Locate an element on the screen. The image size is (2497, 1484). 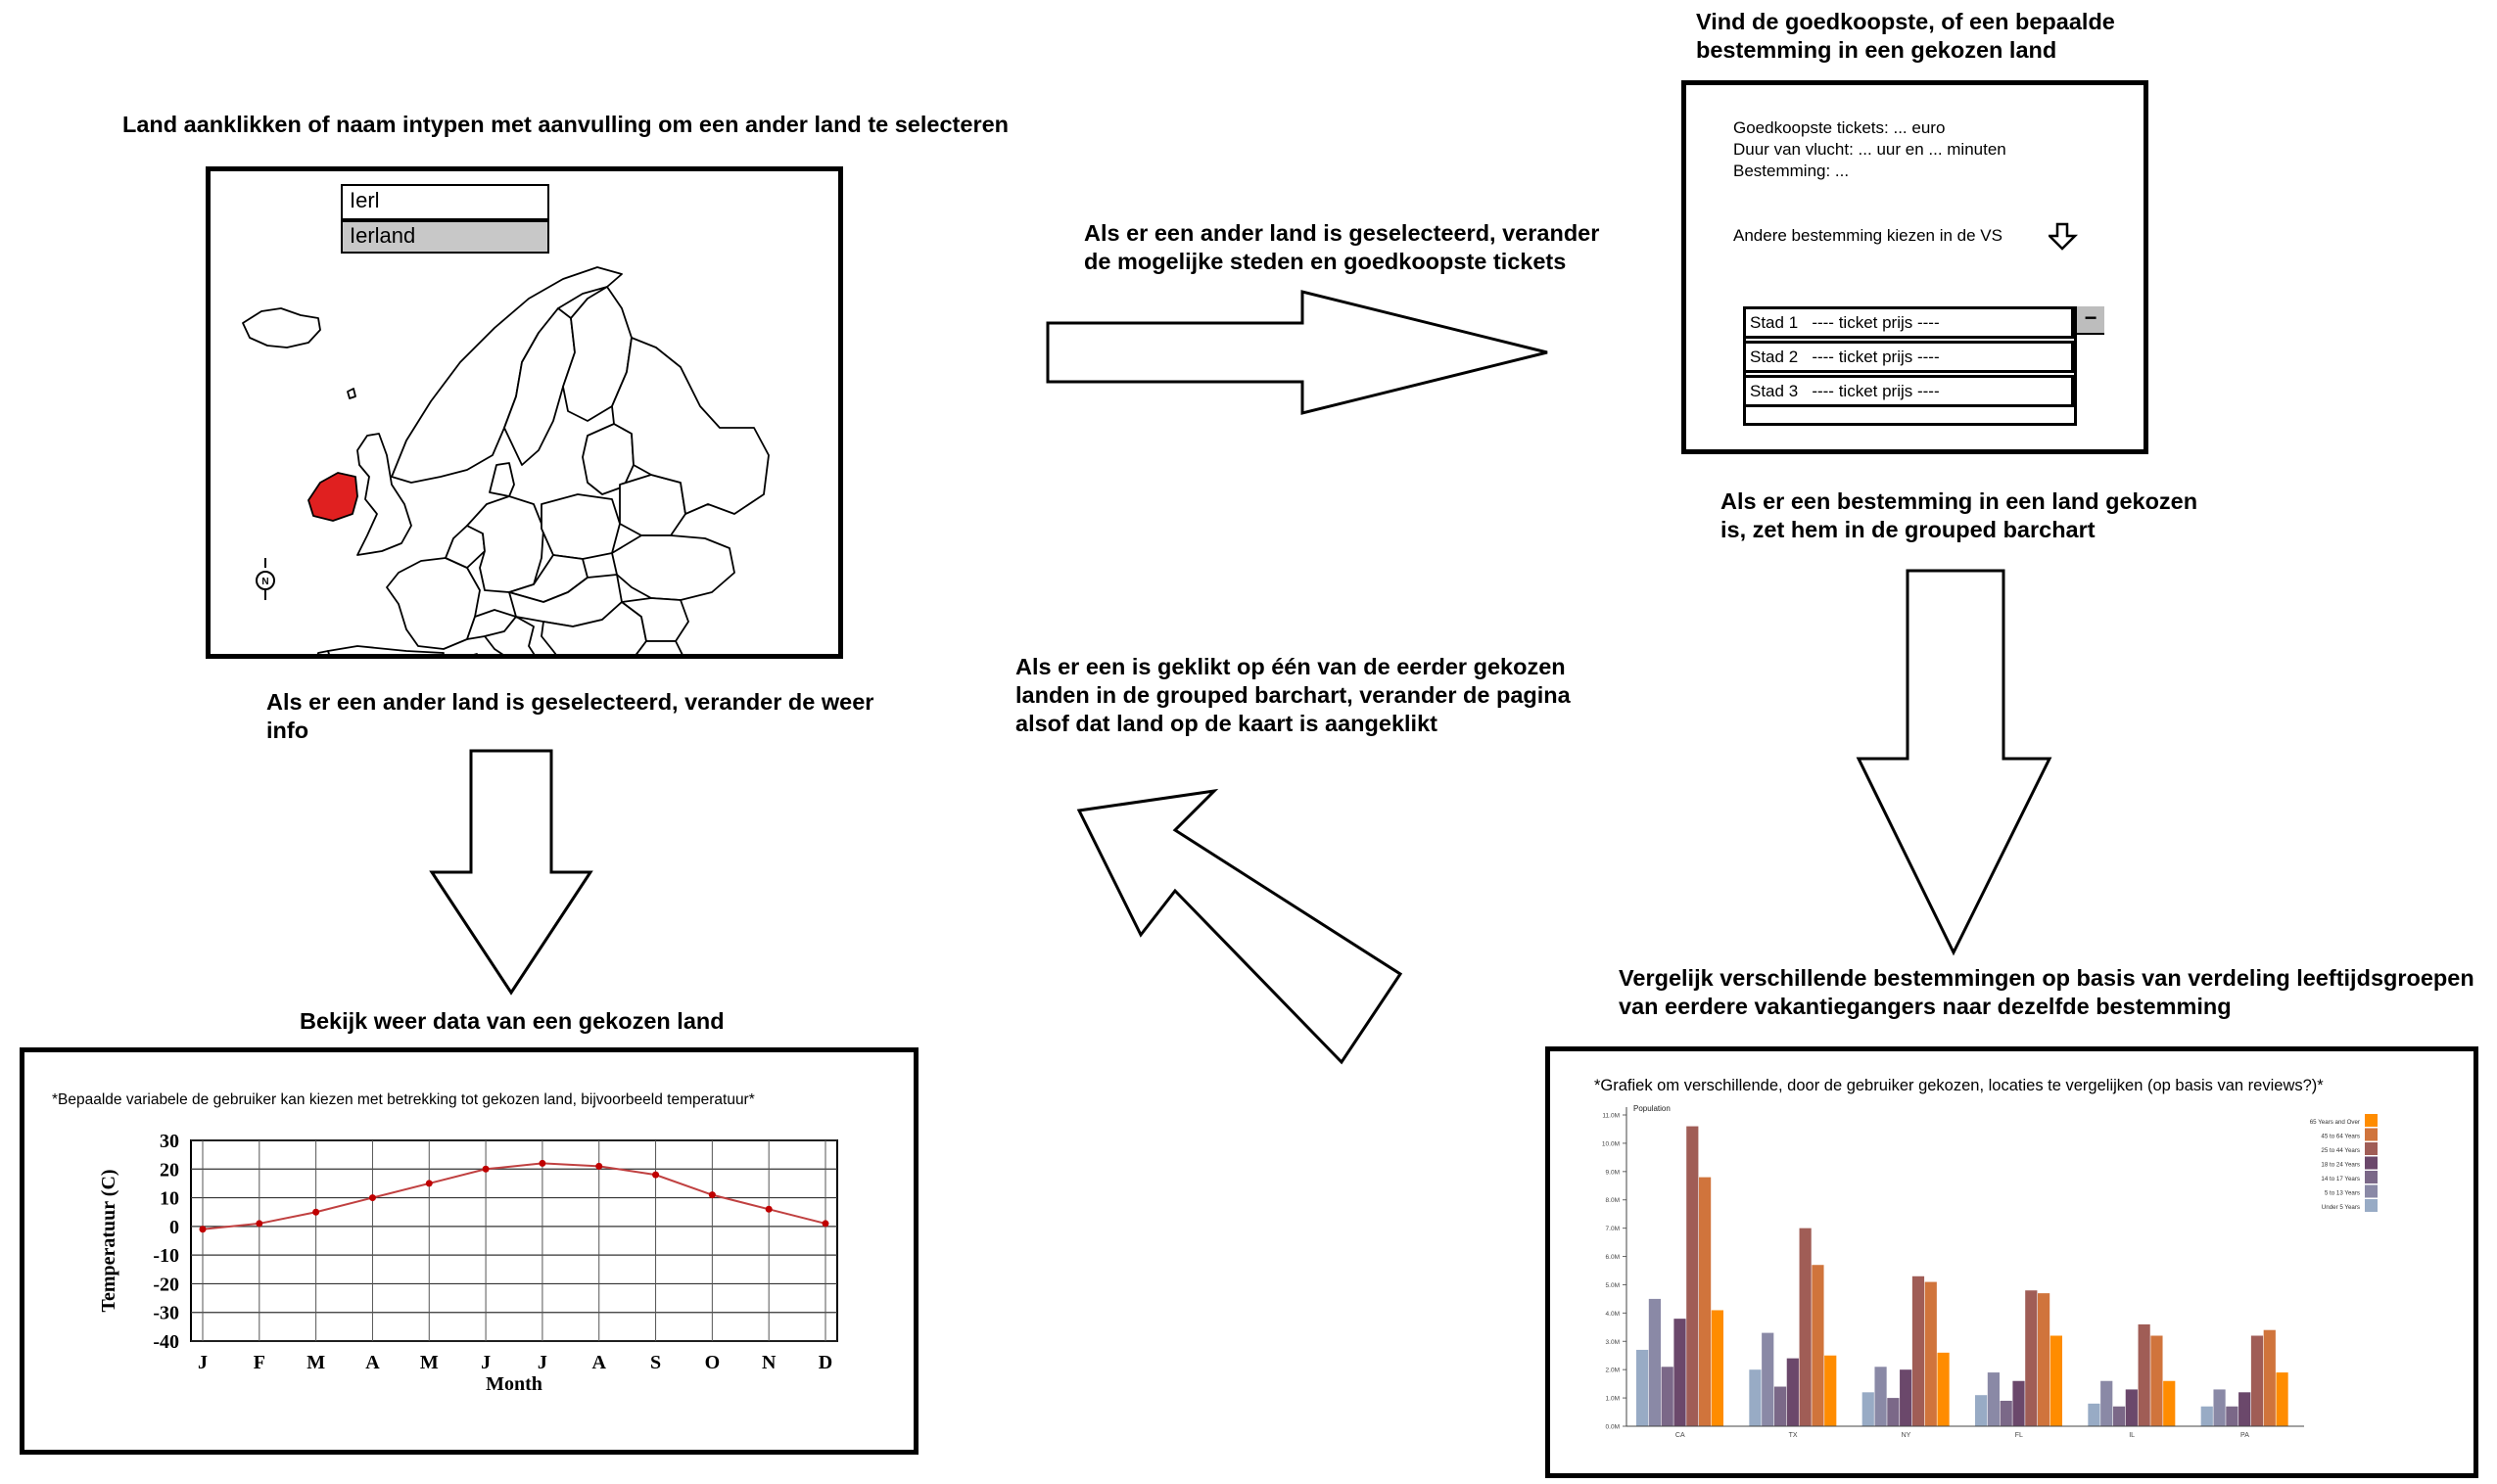
destination-row: Stad 1 ---- ticket prijs ---- is located at coordinates (1909, 322).